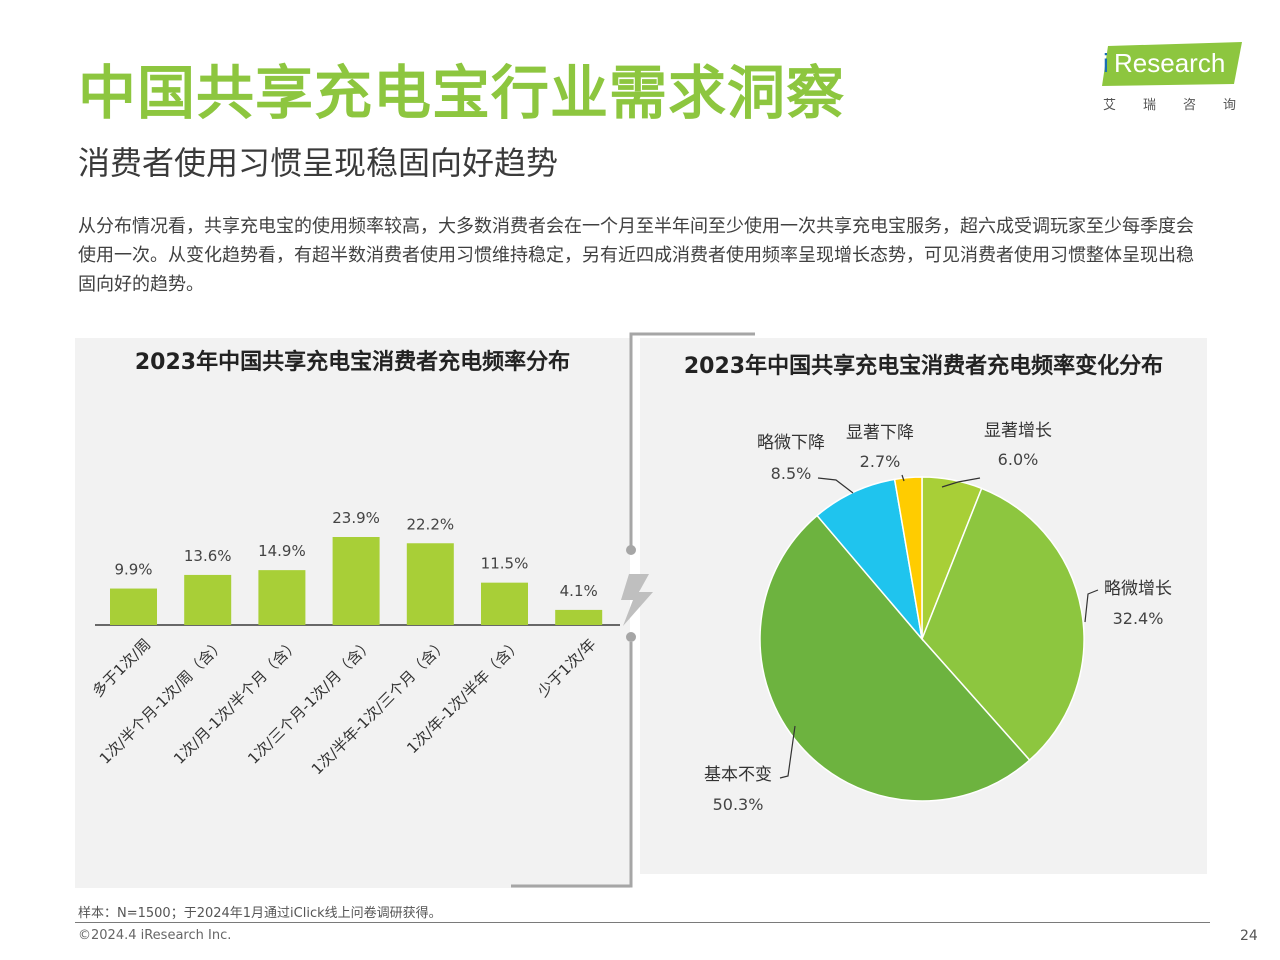 This screenshot has width=1280, height=960. I want to click on logo-wordmark: Research, so click(1170, 63).